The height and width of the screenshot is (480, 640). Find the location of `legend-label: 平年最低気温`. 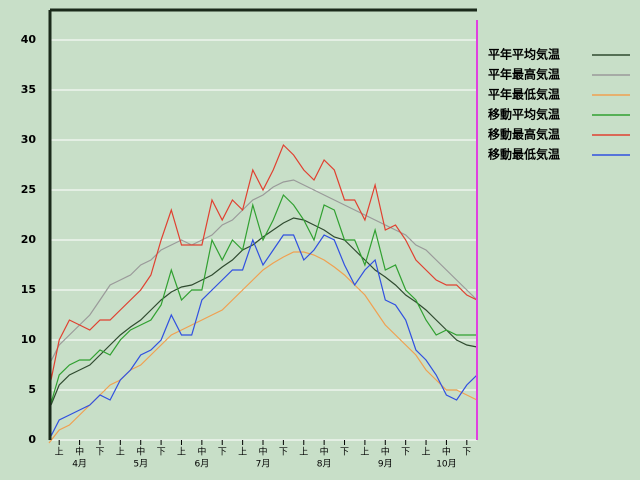

legend-label: 平年最低気温 is located at coordinates (524, 94).